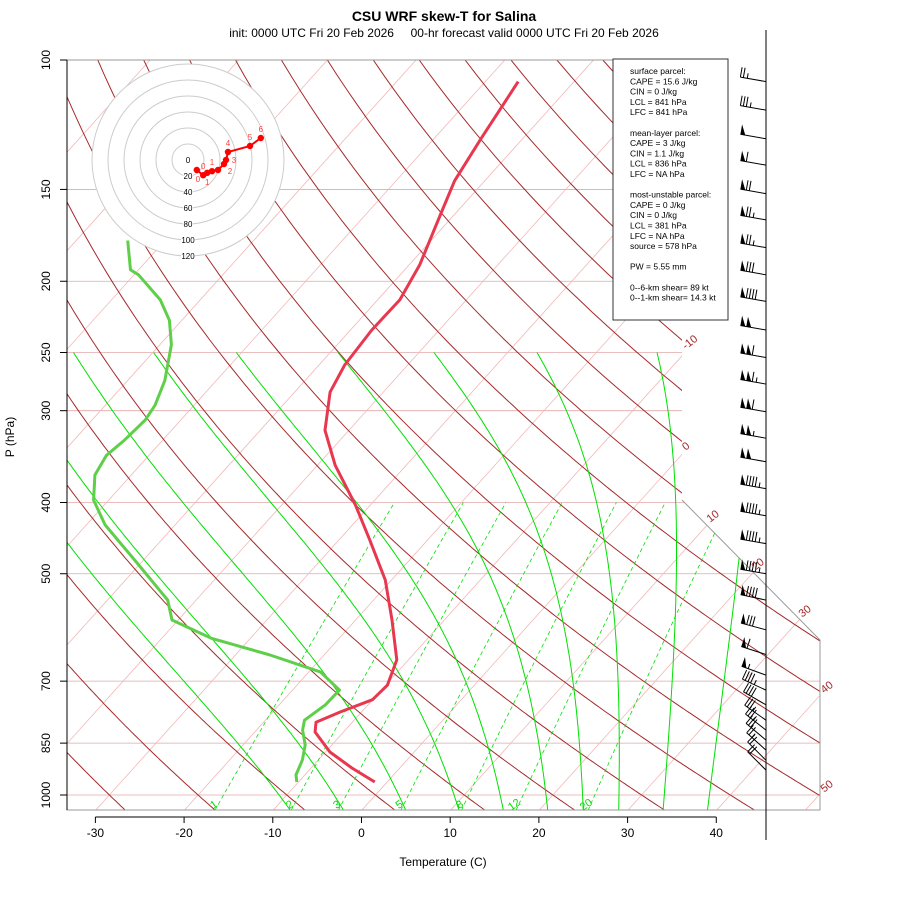 The height and width of the screenshot is (900, 900). I want to click on stats-line: LCL = 381 hPa, so click(658, 226).